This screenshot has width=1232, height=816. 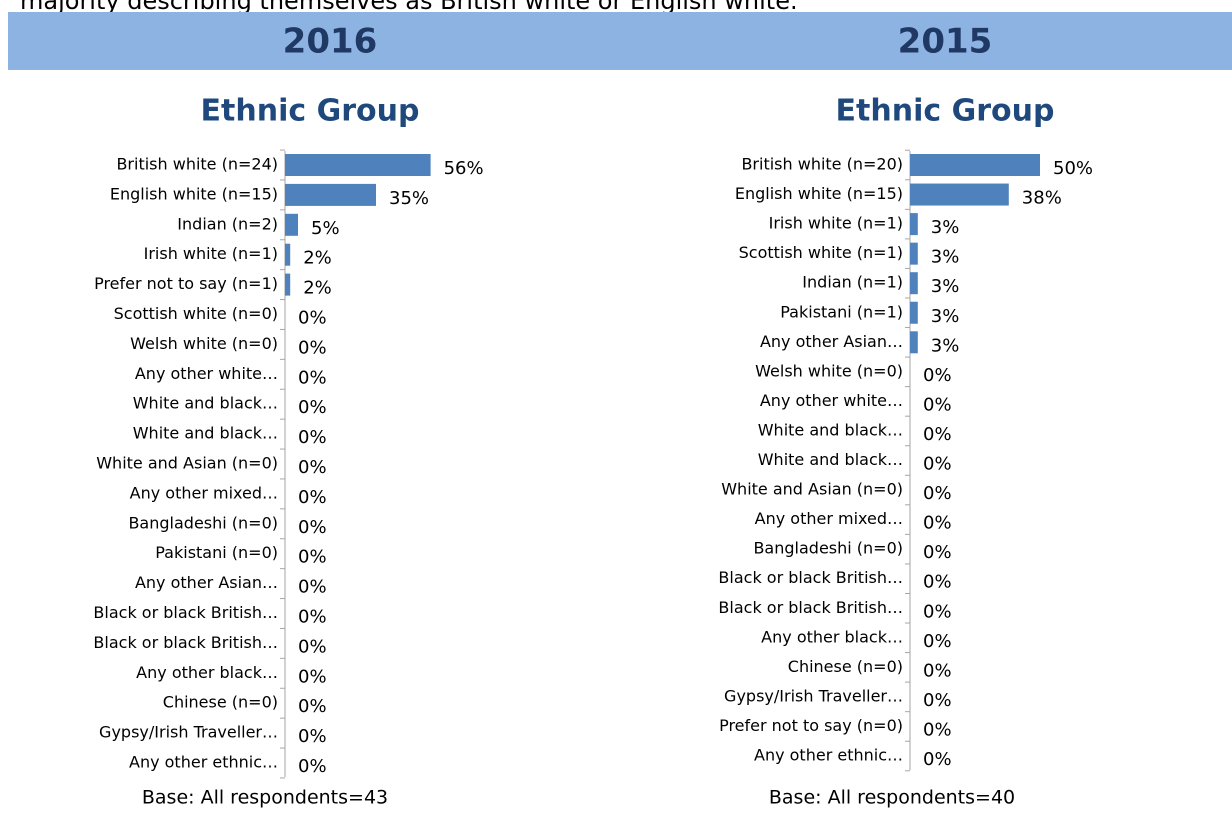 What do you see at coordinates (216, 552) in the screenshot?
I see `category-label: Pakistani (n=0)` at bounding box center [216, 552].